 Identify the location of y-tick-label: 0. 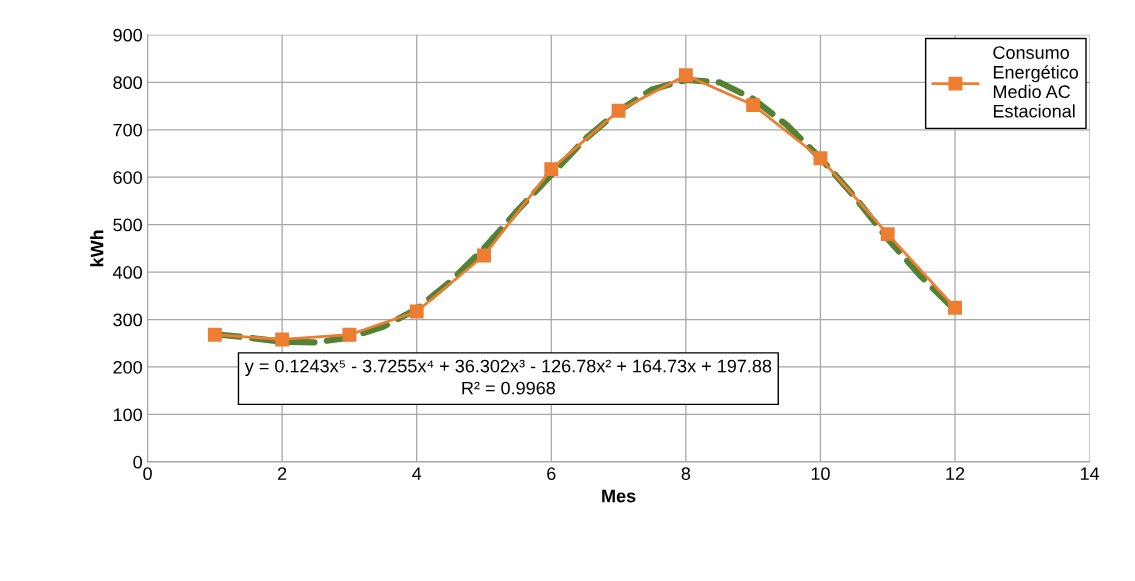
(137, 462).